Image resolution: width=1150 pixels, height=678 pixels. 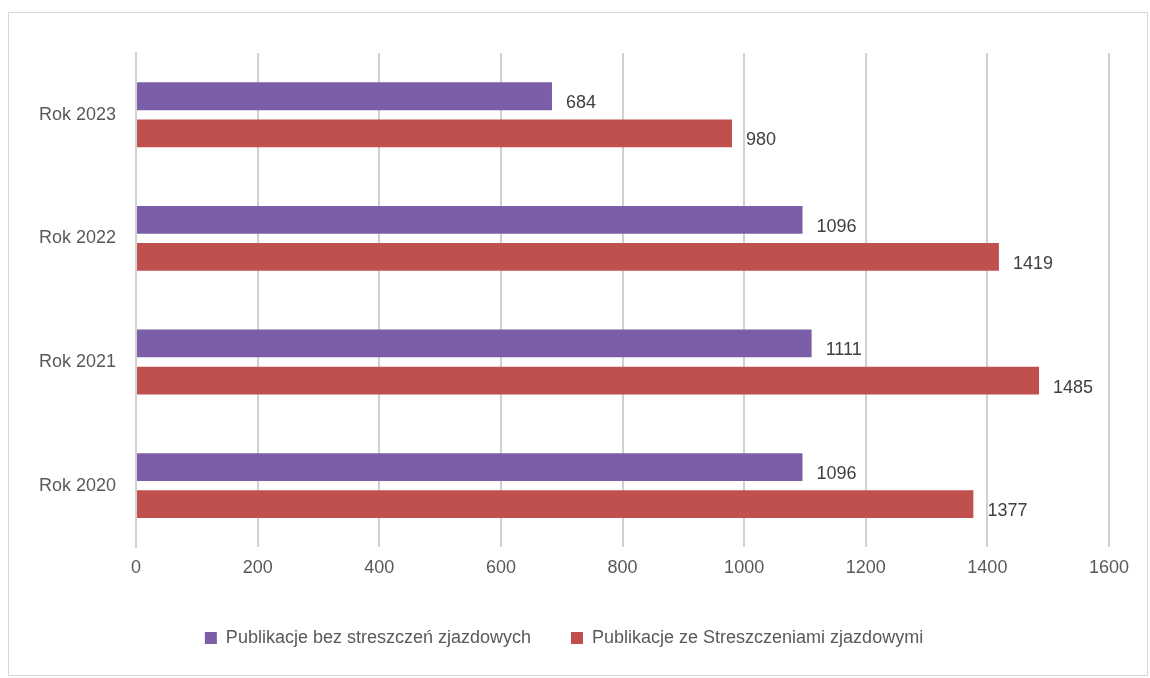 I want to click on legend-label: Publikacje bez streszczeń zjazdowych, so click(x=378, y=636).